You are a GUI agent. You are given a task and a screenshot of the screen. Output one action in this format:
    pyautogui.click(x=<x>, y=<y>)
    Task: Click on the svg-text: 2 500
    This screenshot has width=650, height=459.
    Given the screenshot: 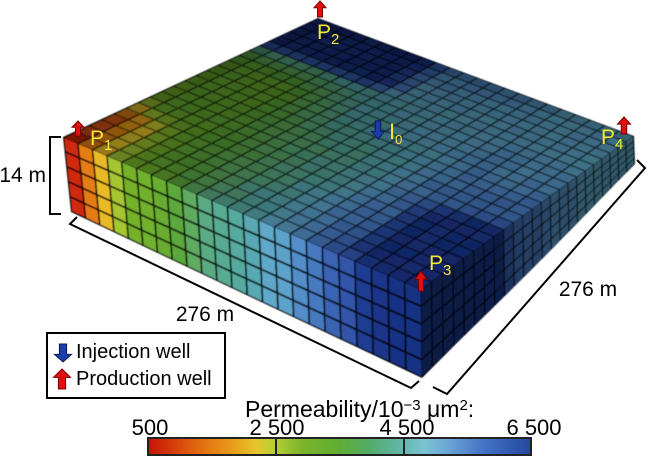 What is the action you would take?
    pyautogui.click(x=276, y=427)
    